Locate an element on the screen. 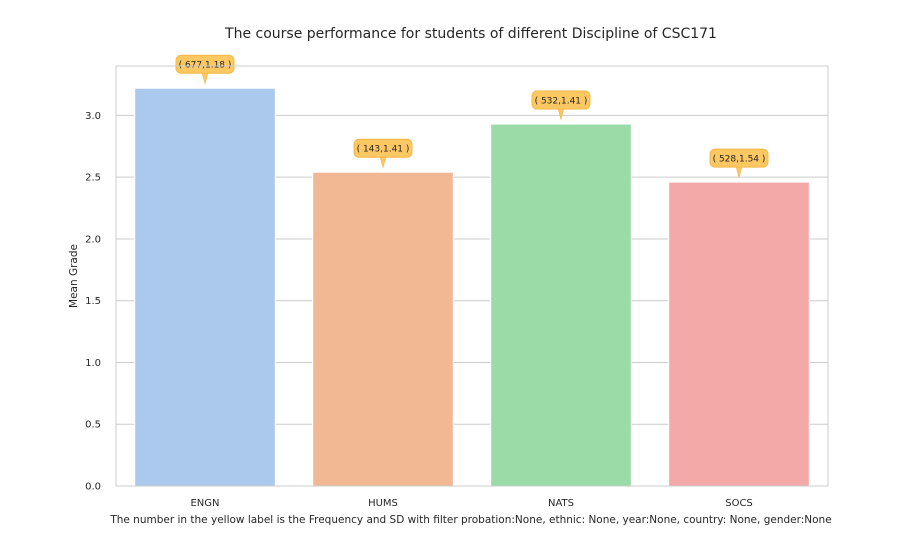 This screenshot has height=550, width=919. bar-hums is located at coordinates (383, 329).